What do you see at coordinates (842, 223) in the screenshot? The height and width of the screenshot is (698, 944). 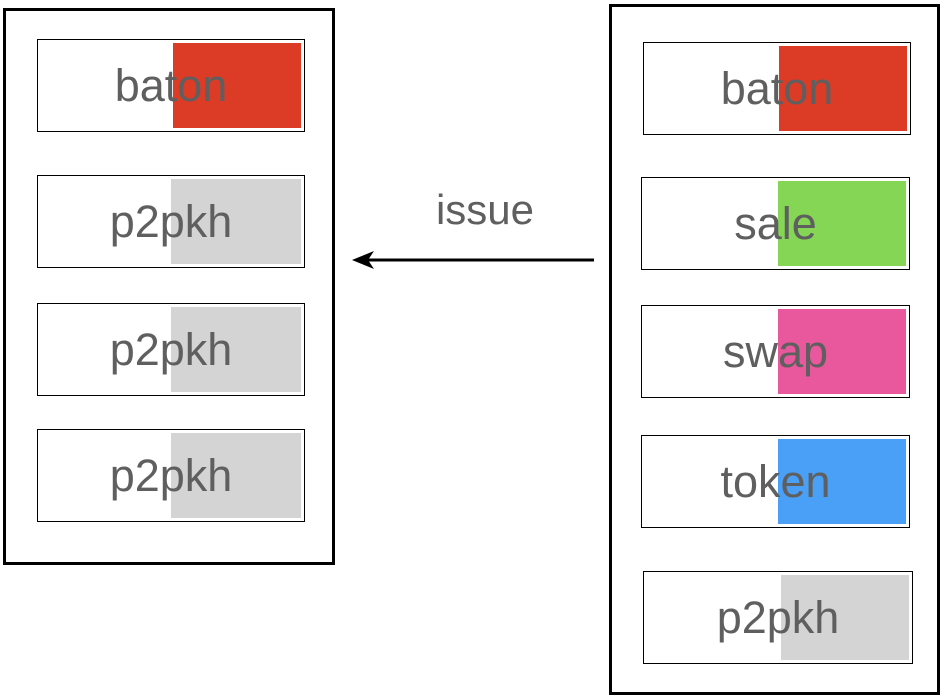 I see `sale-color-swatch` at bounding box center [842, 223].